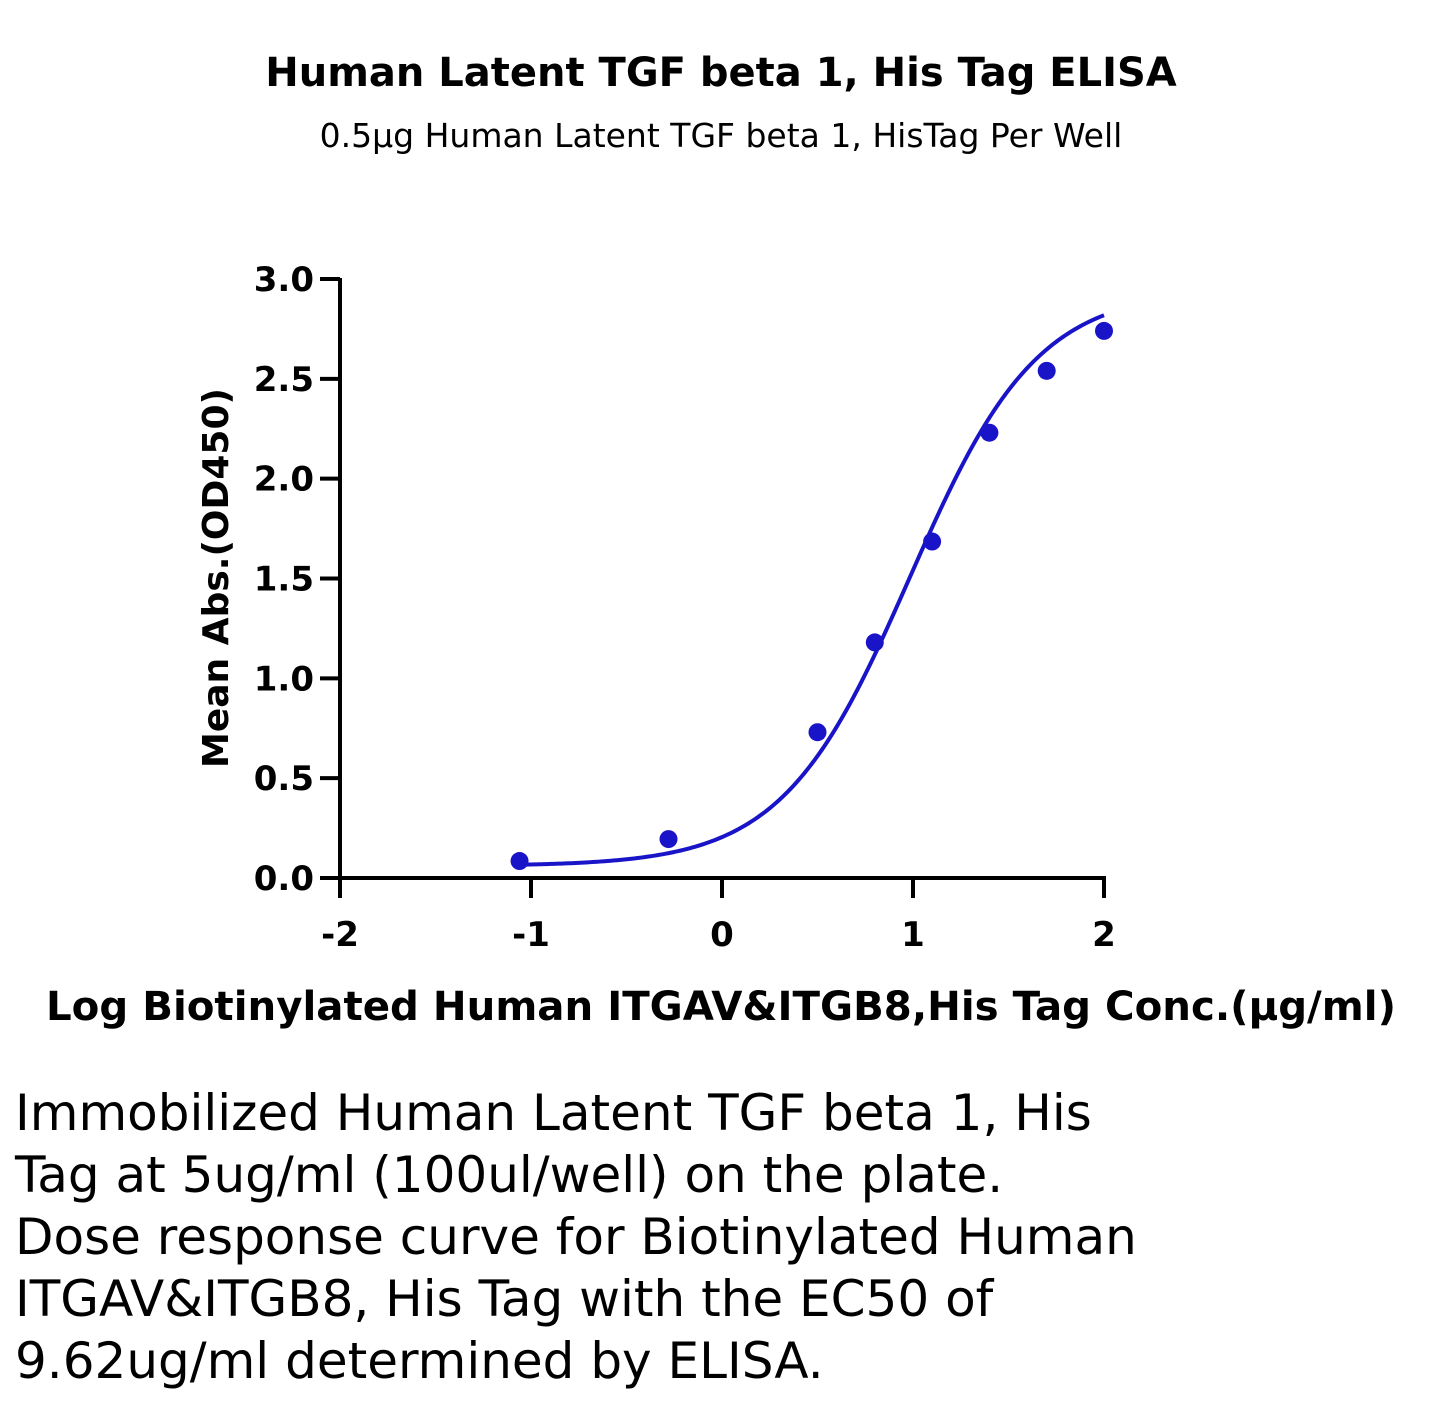 The height and width of the screenshot is (1412, 1442). I want to click on x-tick-label: -1, so click(531, 935).